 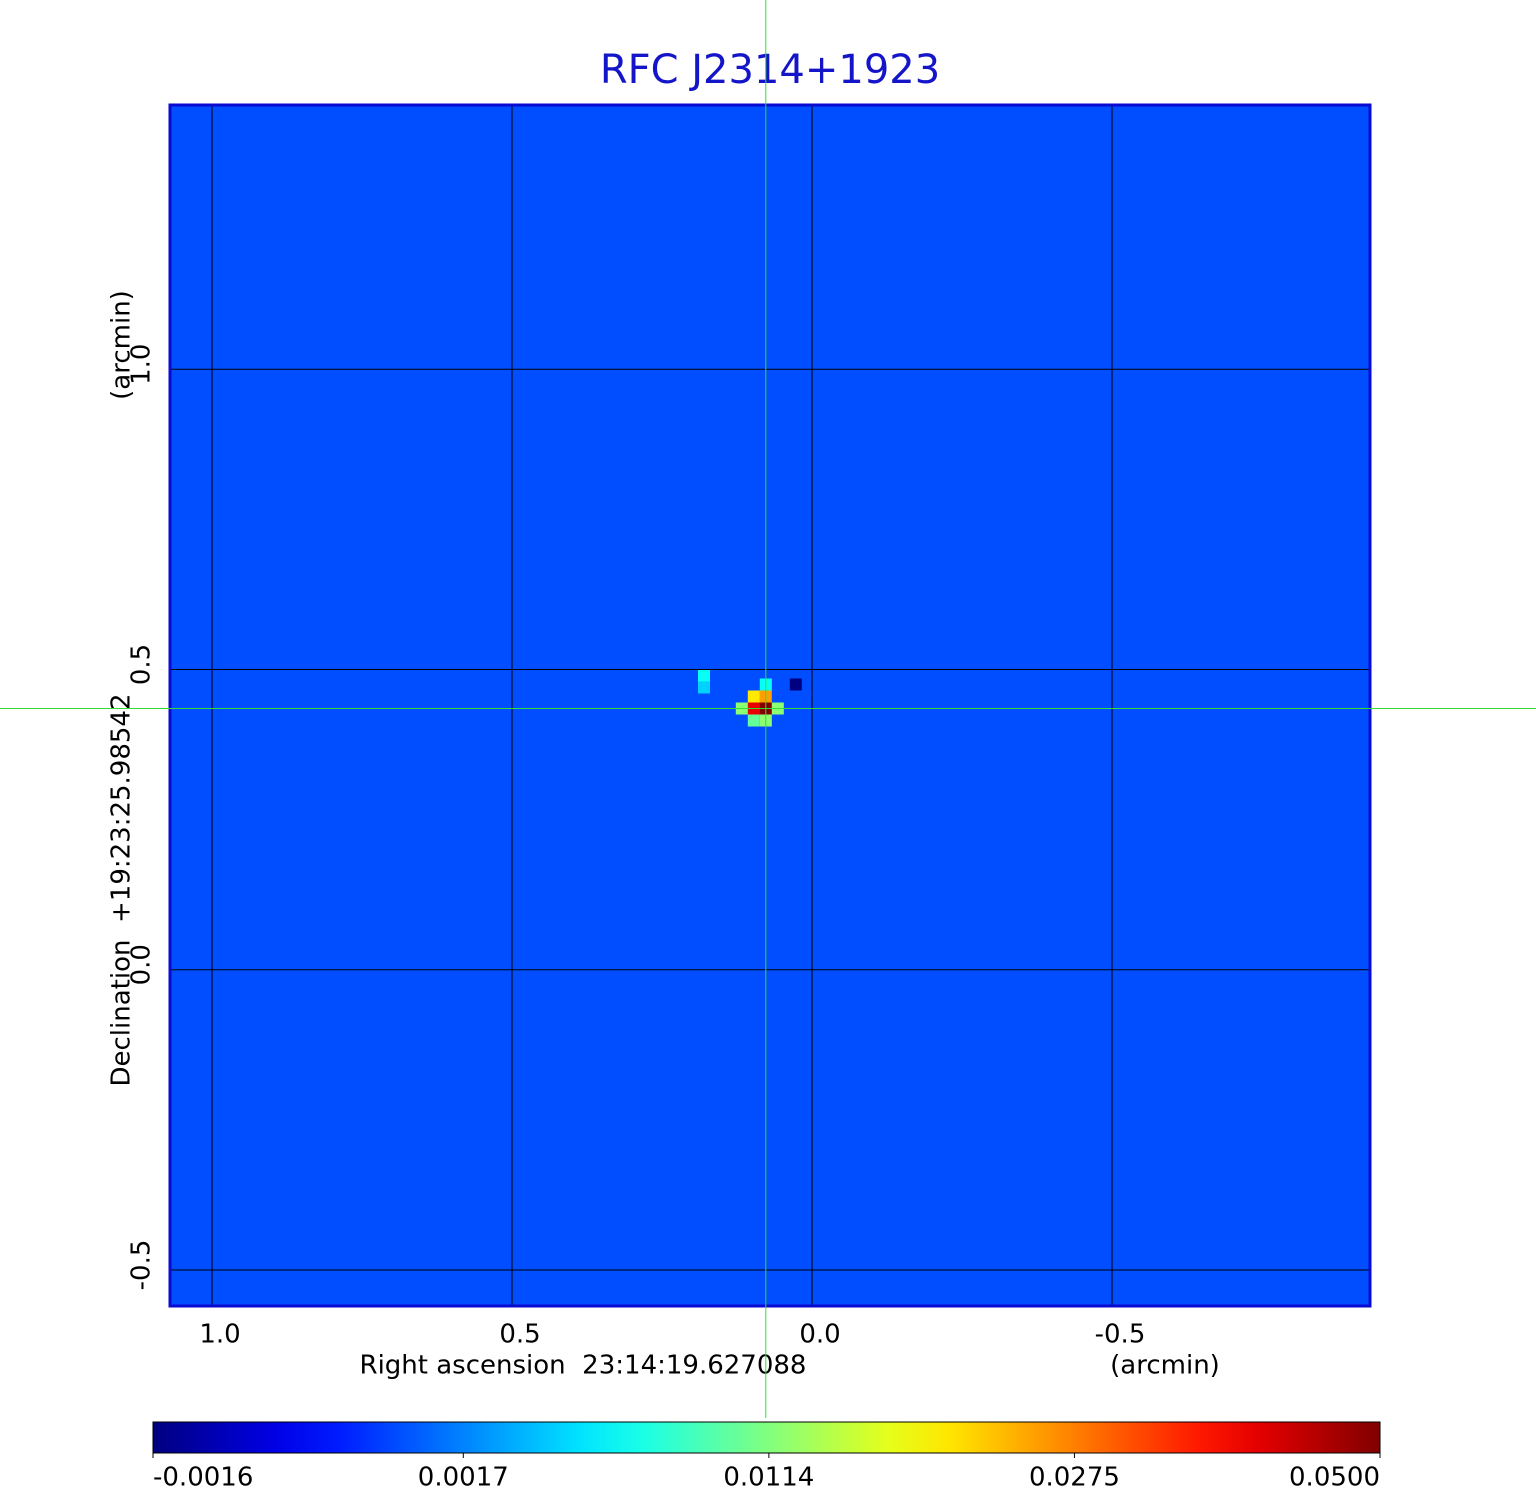 What do you see at coordinates (1334, 1478) in the screenshot?
I see `colorbar-tick-label: 0.0500` at bounding box center [1334, 1478].